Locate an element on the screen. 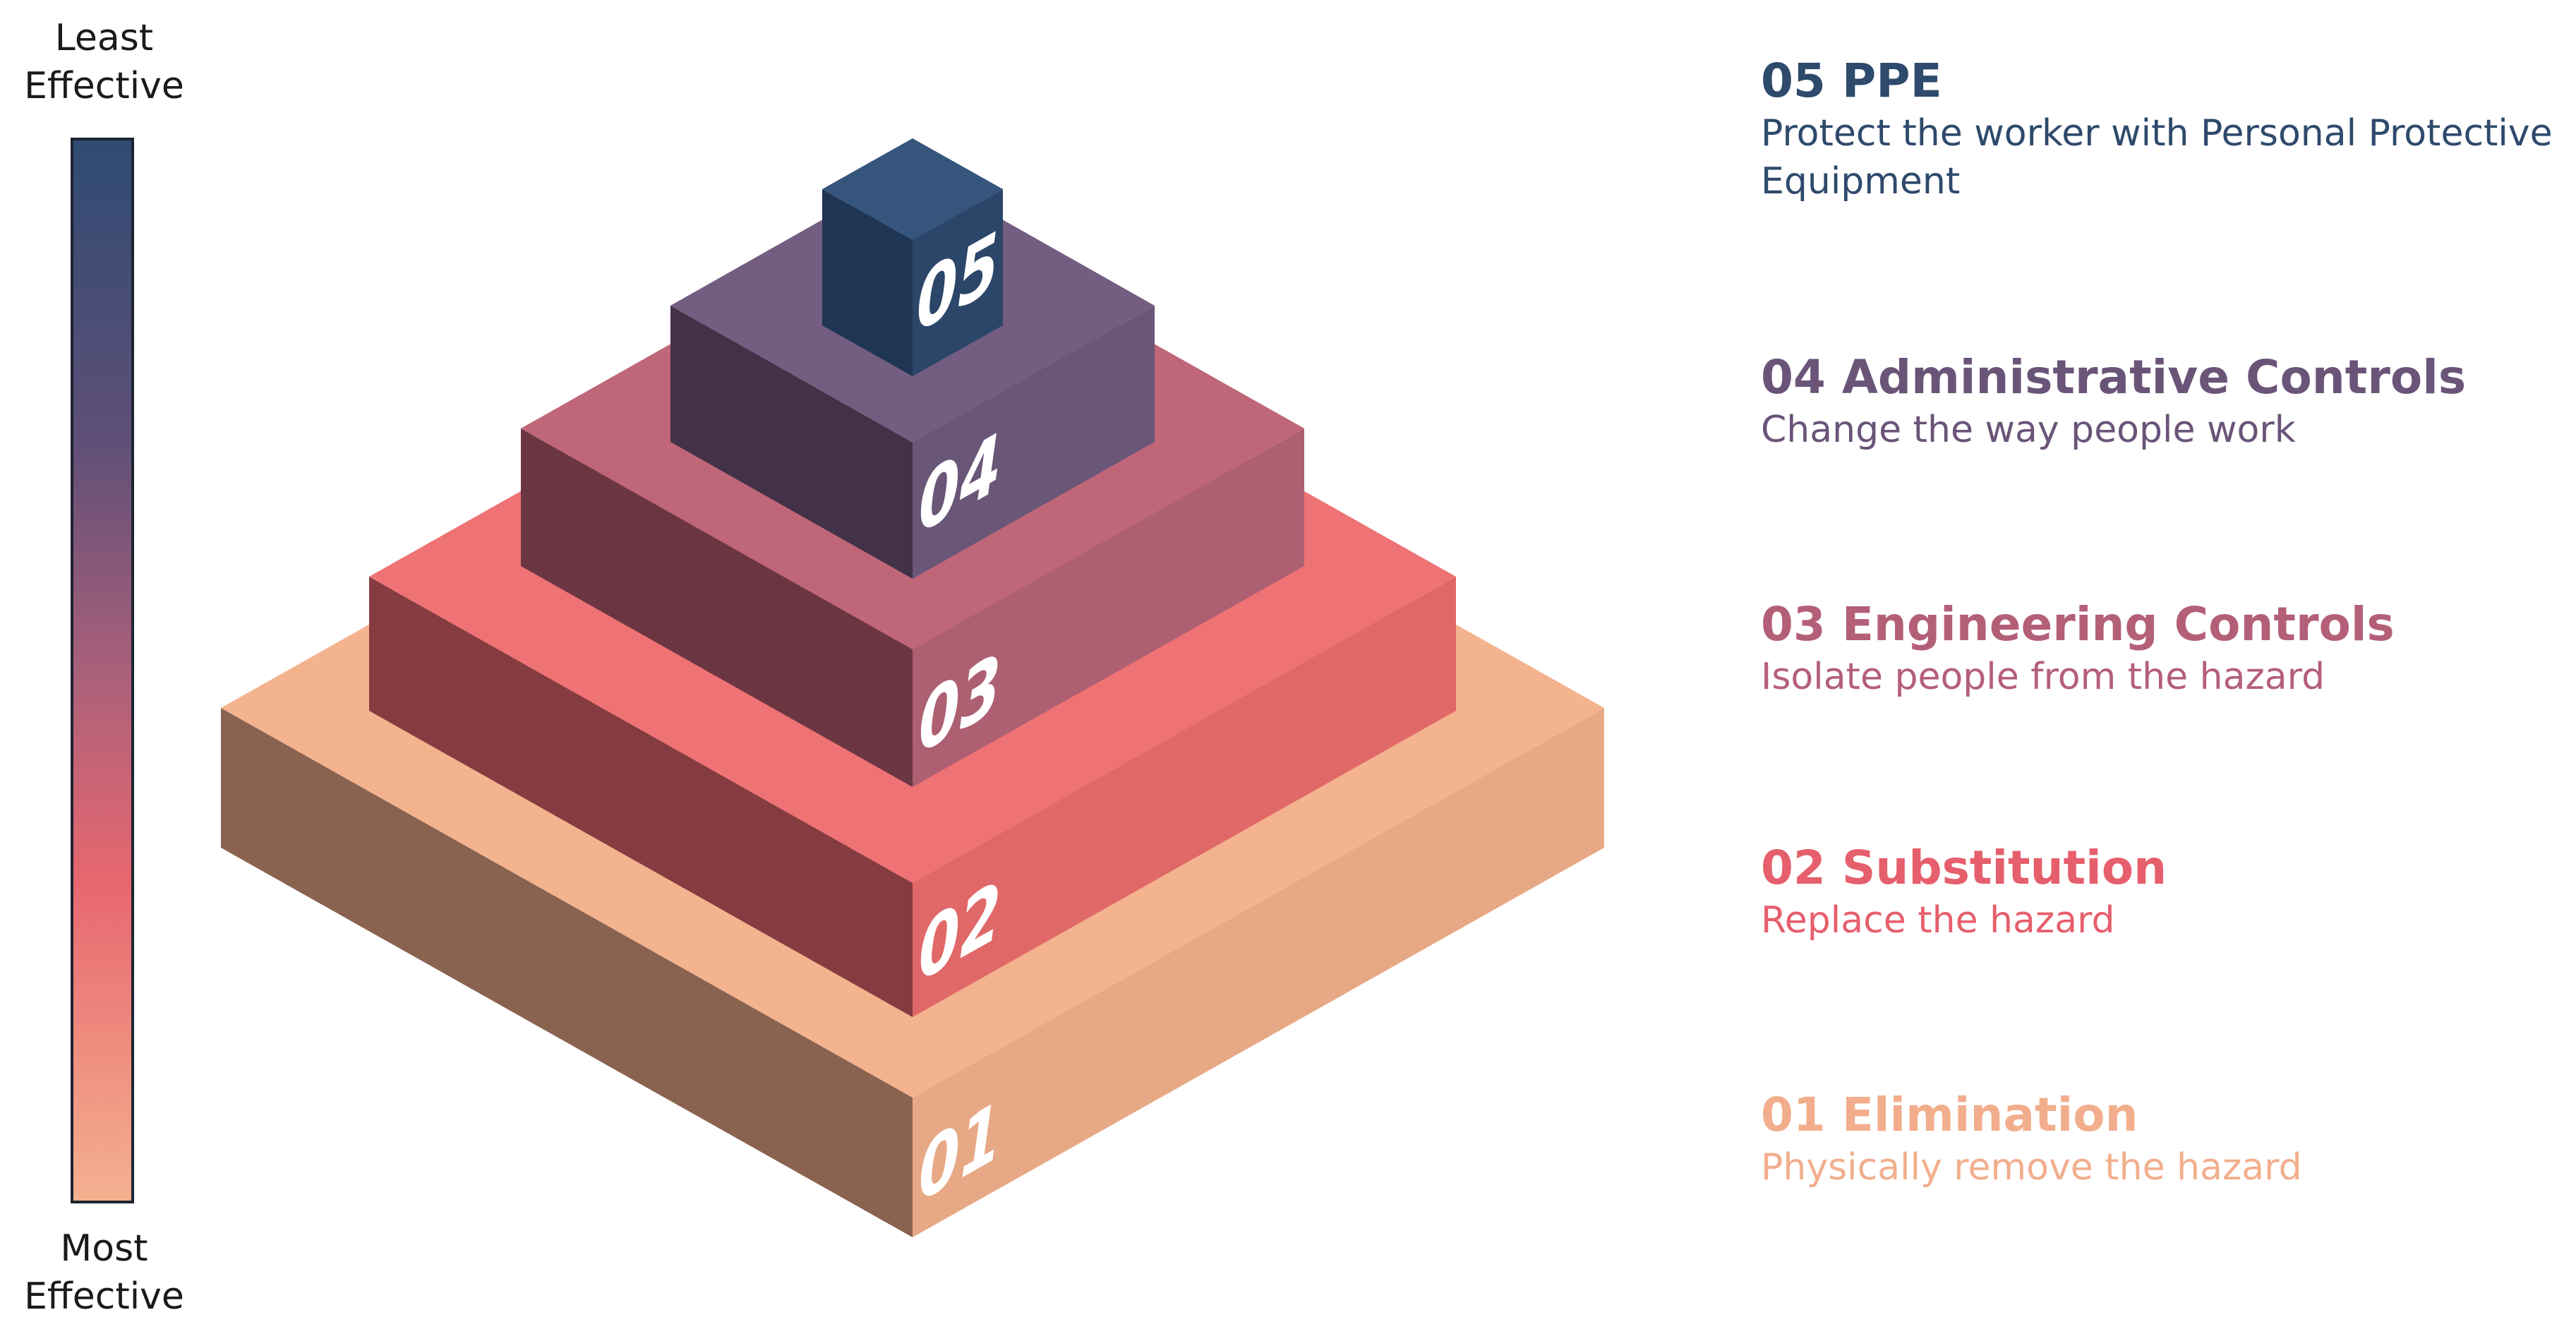 This screenshot has height=1334, width=2576. legend-desc-administrative-controls: Change the way people work is located at coordinates (2028, 430).